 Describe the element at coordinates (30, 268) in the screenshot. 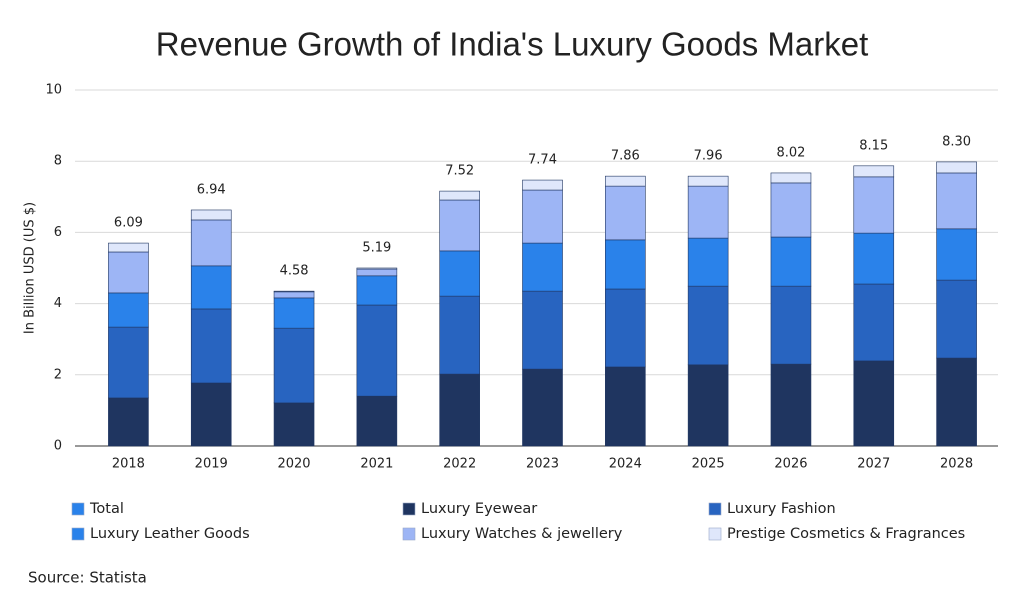

I see `y-axis-label: In Billion USD (US $)` at that location.